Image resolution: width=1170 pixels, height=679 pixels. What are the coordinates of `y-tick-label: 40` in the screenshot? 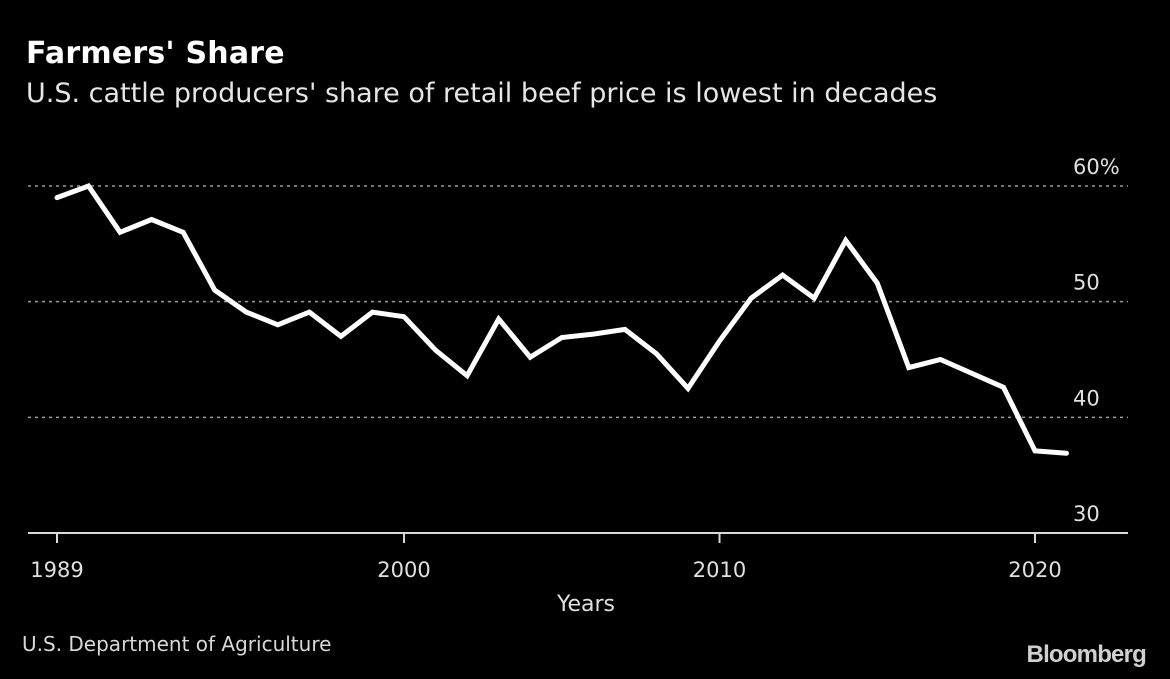 It's located at (1086, 398).